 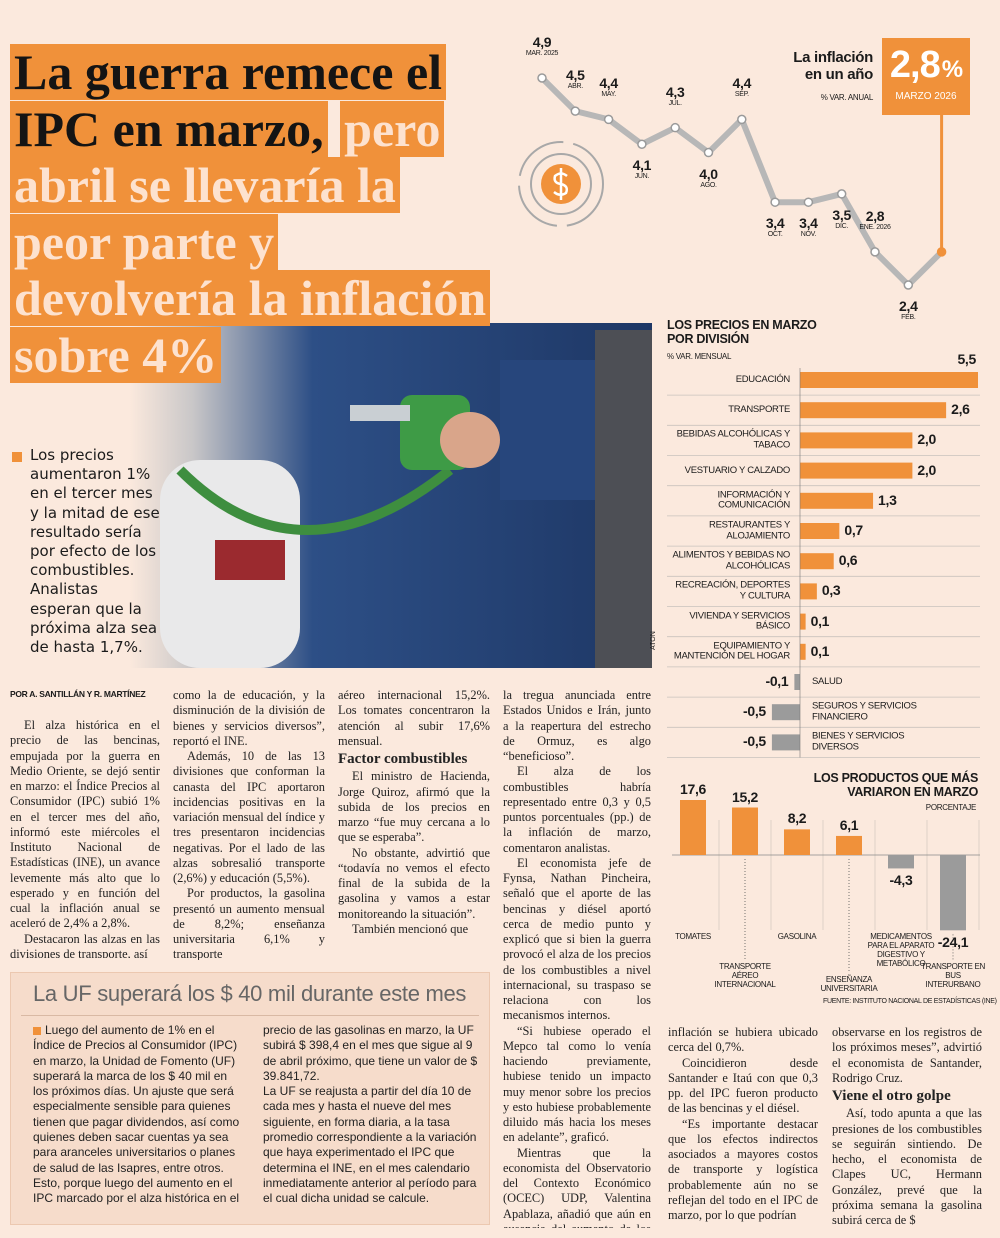 I want to click on value-label: 4,0, so click(x=708, y=173).